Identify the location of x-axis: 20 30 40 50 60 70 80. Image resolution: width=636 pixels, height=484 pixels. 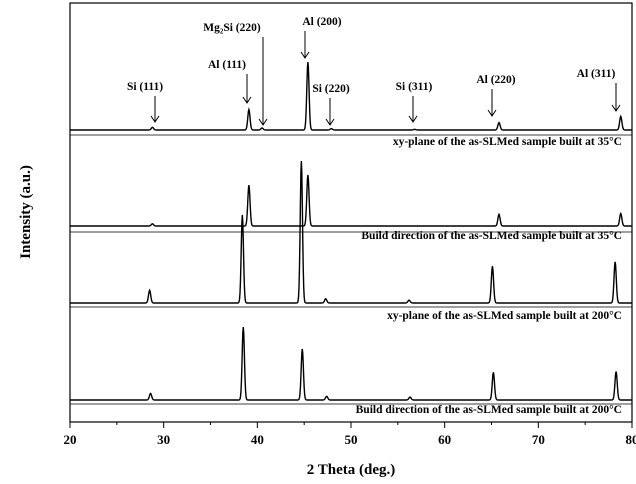
(350, 434).